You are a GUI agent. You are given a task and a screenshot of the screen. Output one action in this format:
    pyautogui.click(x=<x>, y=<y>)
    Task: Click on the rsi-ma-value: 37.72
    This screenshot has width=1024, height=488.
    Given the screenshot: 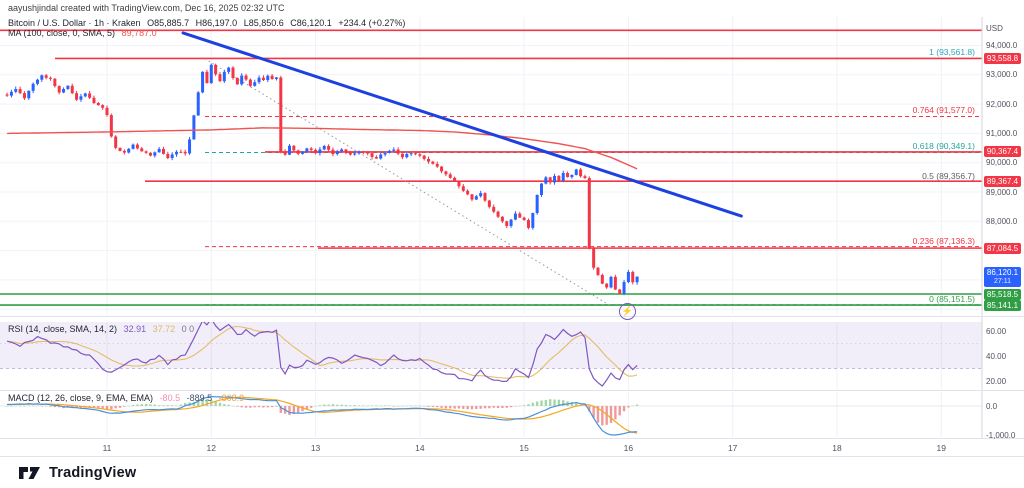 What is the action you would take?
    pyautogui.click(x=164, y=329)
    